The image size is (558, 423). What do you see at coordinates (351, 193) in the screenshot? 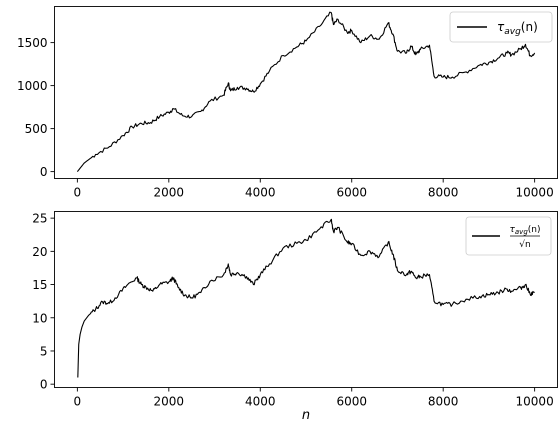
I see `x-tick-label-top-6000: 6000` at bounding box center [351, 193].